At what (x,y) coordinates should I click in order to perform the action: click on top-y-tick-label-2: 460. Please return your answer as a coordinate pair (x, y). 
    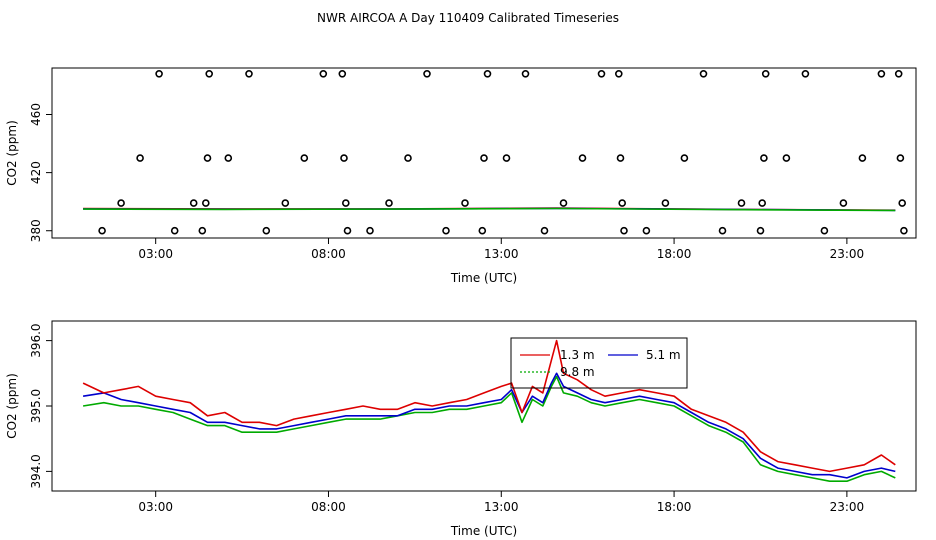
    Looking at the image, I should click on (36, 114).